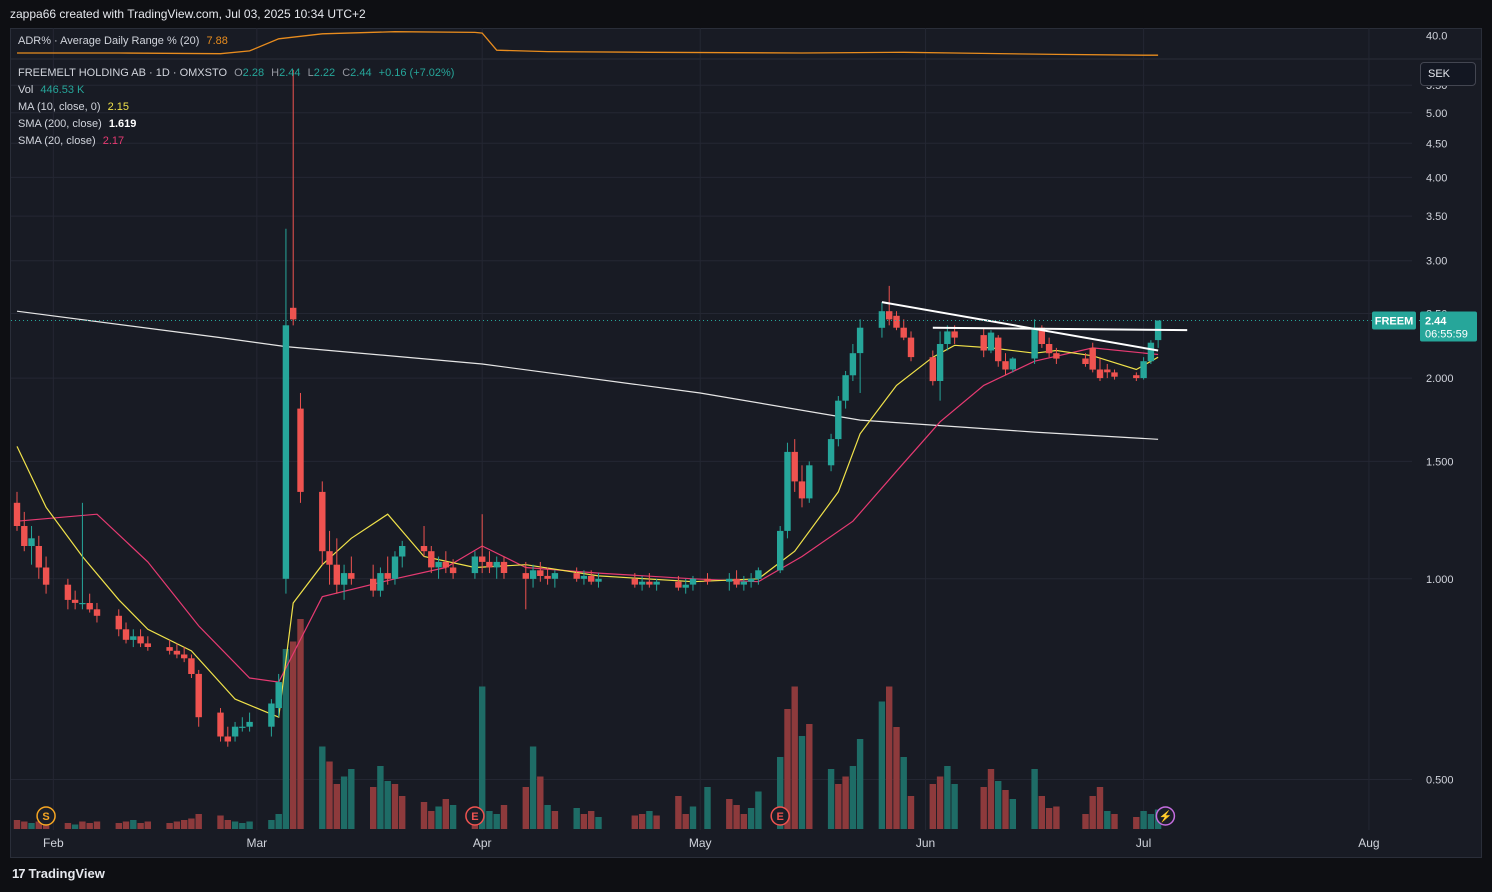  What do you see at coordinates (275, 73) in the screenshot?
I see `high-label: H` at bounding box center [275, 73].